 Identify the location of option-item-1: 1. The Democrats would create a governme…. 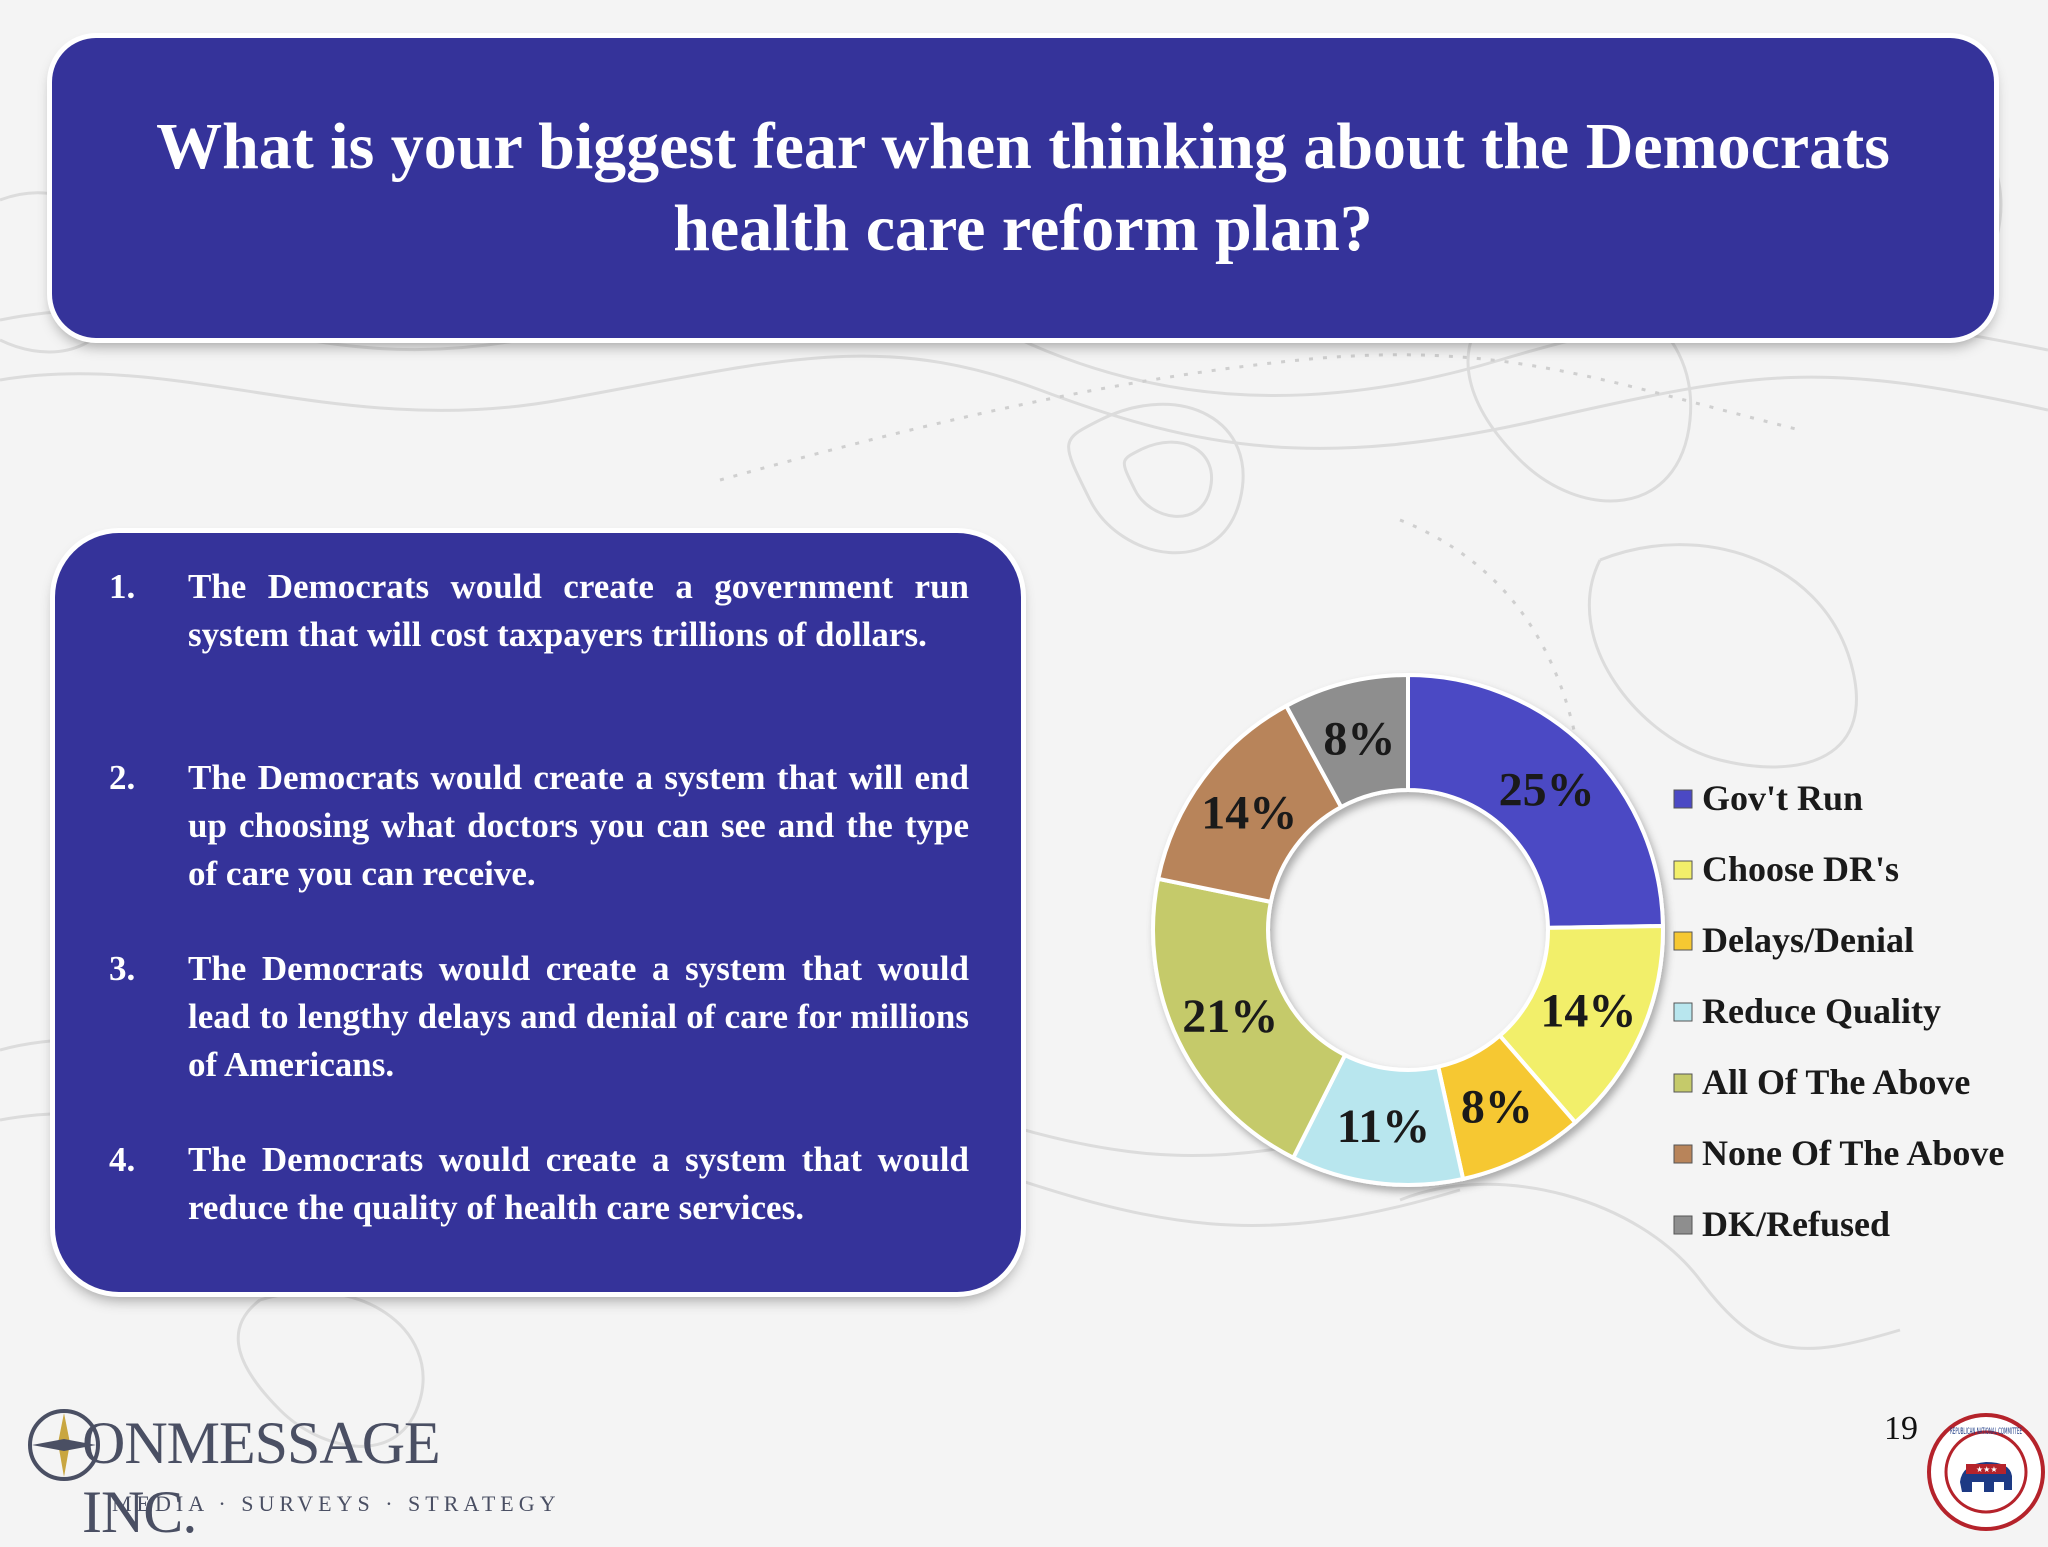
(539, 611).